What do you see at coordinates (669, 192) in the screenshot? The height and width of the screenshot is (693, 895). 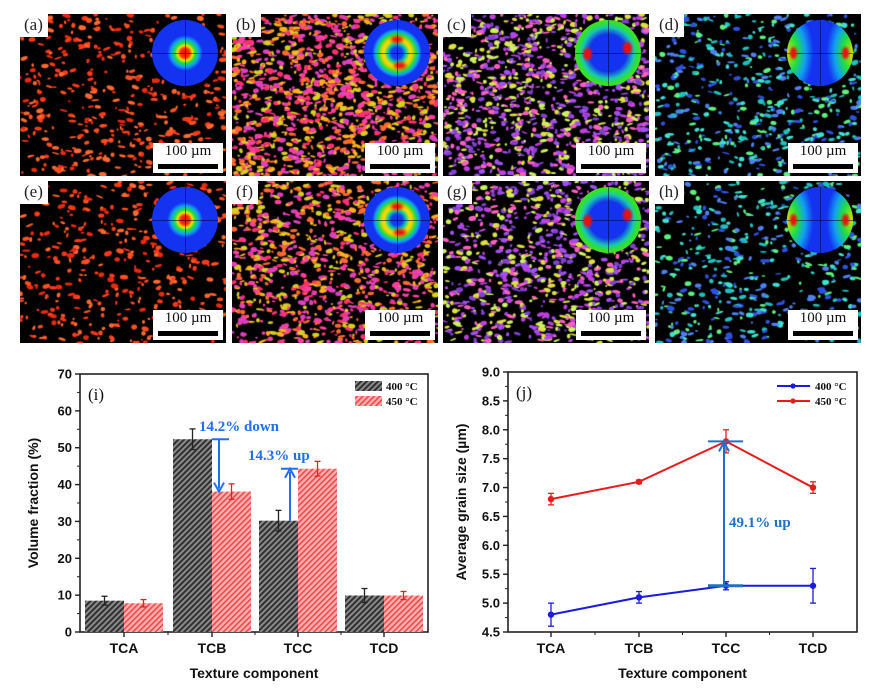 I see `panel-label: (h)` at bounding box center [669, 192].